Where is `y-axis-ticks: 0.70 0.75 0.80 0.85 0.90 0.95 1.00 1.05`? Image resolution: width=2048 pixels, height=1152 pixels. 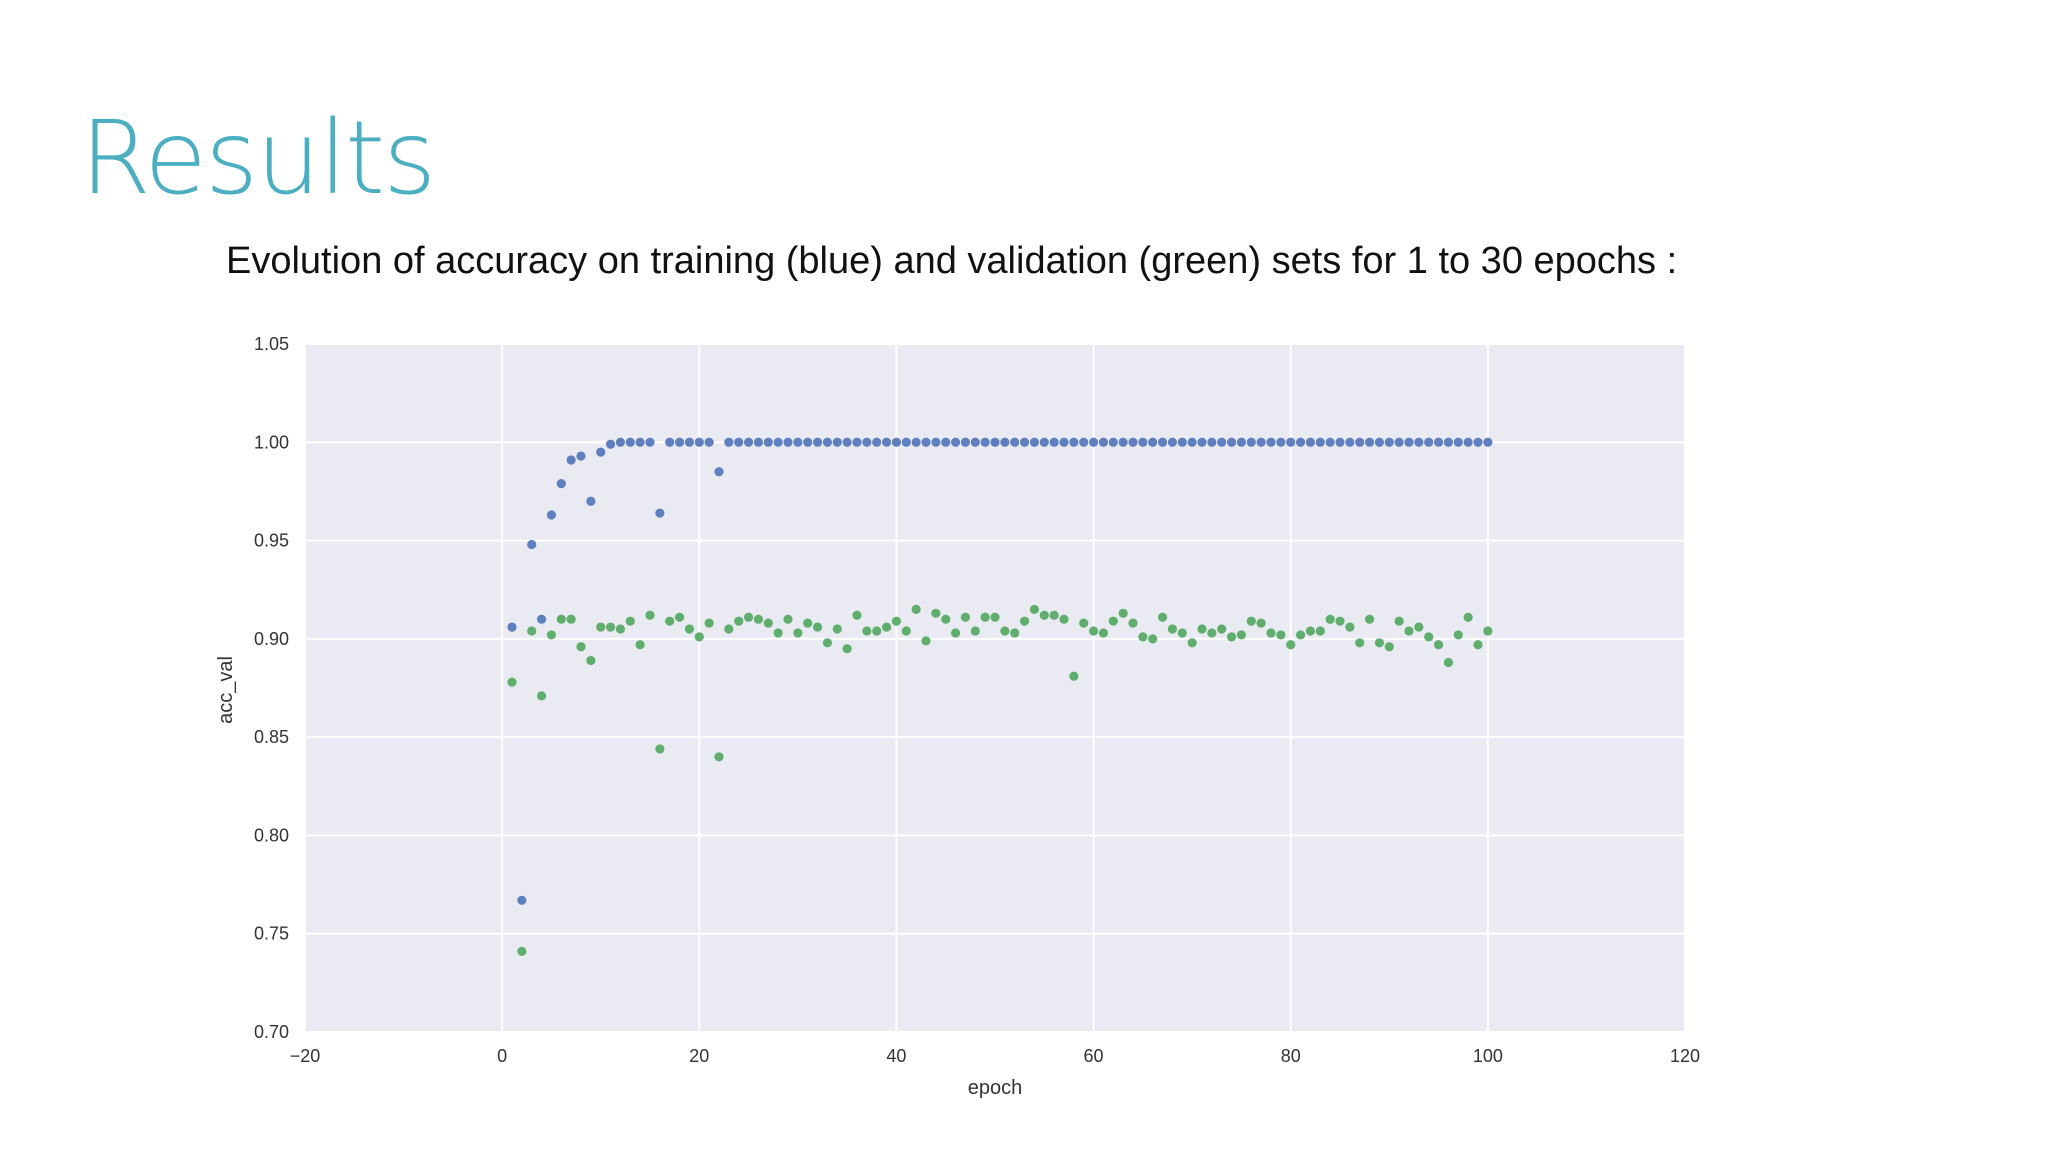 y-axis-ticks: 0.70 0.75 0.80 0.85 0.90 0.95 1.00 1.05 is located at coordinates (271, 688).